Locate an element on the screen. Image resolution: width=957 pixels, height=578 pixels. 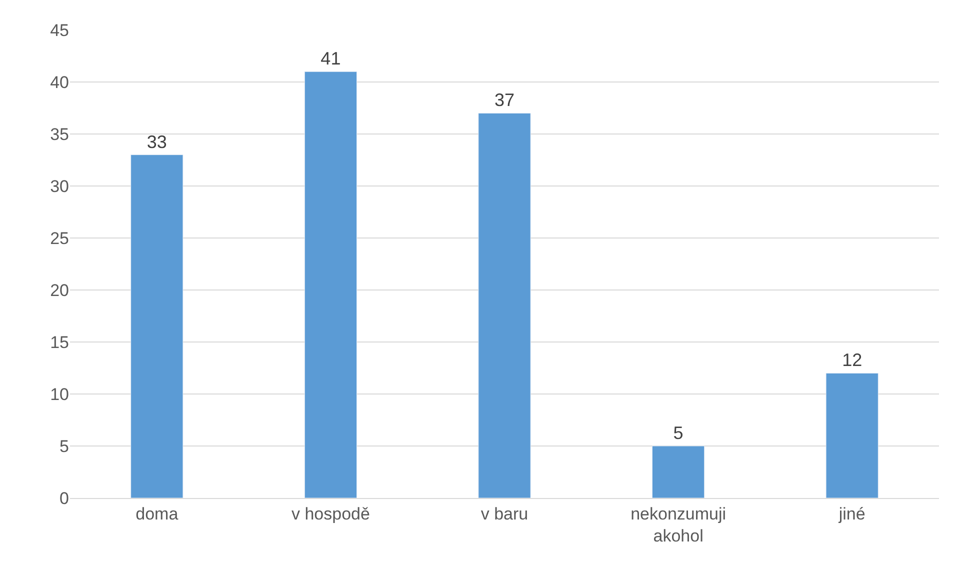
y-tick-label: 5 is located at coordinates (64, 446).